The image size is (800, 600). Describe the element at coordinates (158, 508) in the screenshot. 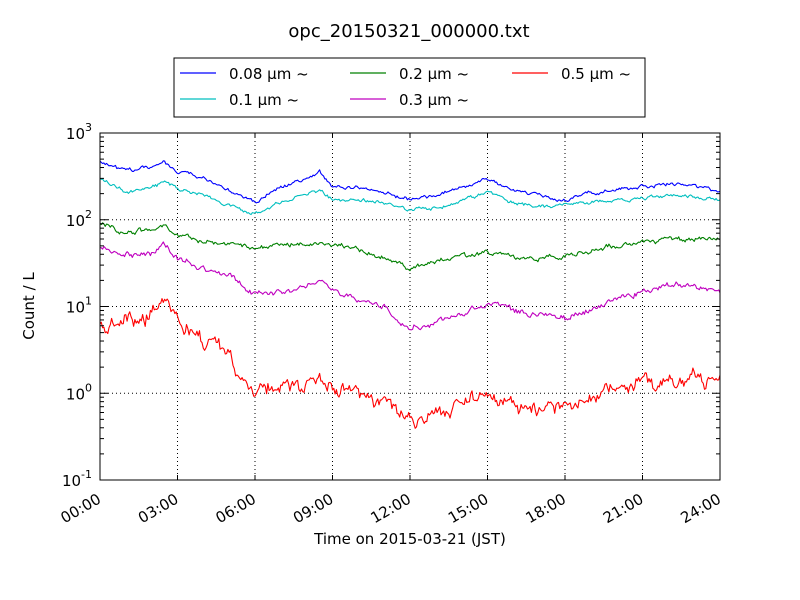

I see `x-tick-label: 03:00` at that location.